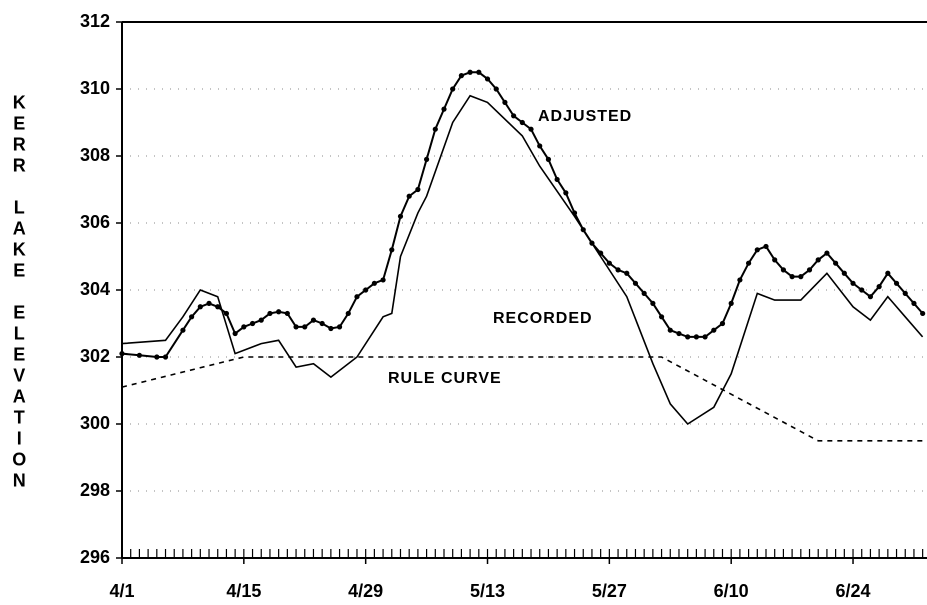 This screenshot has width=927, height=605. Describe the element at coordinates (95, 155) in the screenshot. I see `y-tick-label: 308` at that location.